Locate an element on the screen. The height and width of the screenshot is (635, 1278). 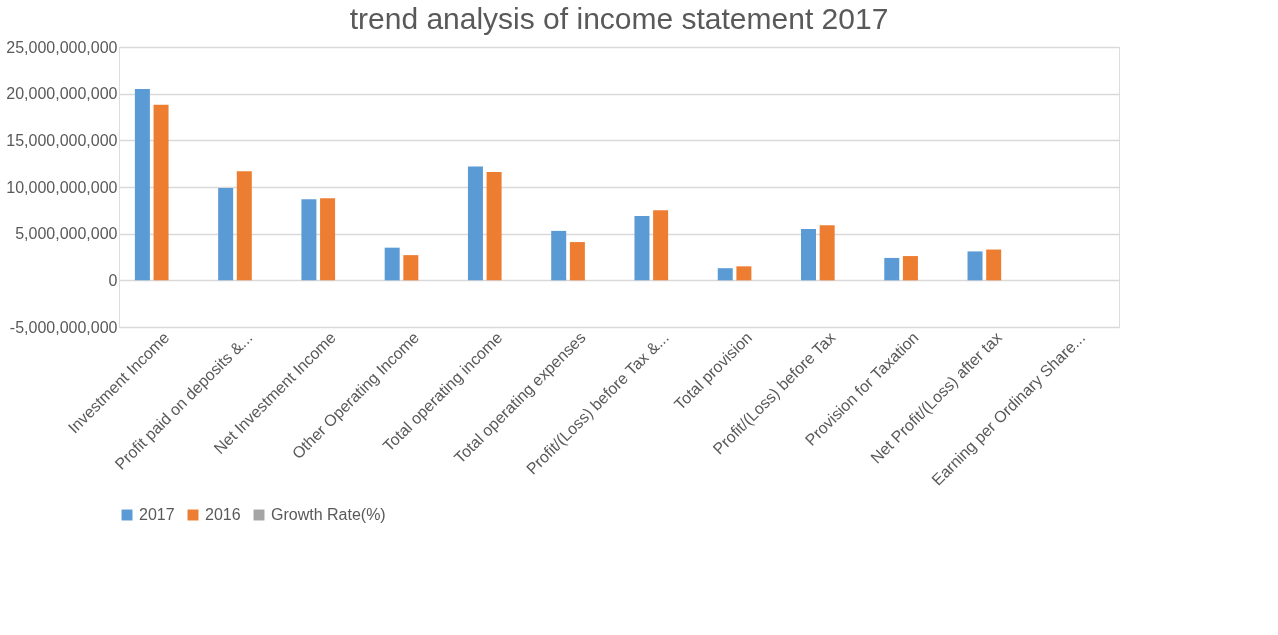
legend-label: 2017 is located at coordinates (157, 514).